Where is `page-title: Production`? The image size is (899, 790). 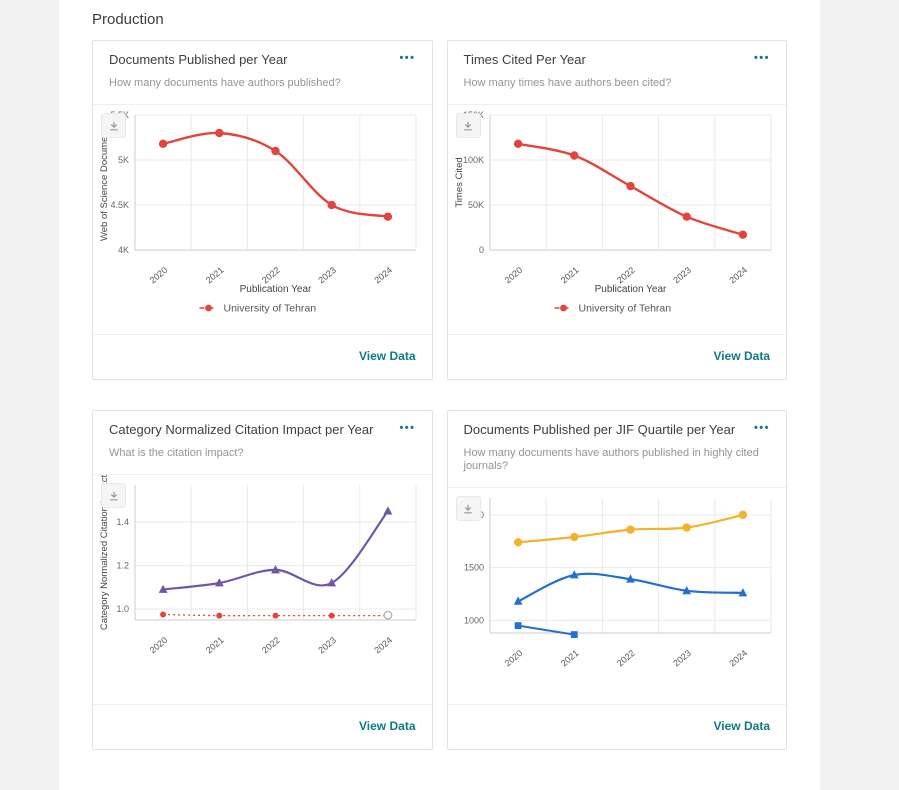 page-title: Production is located at coordinates (128, 19).